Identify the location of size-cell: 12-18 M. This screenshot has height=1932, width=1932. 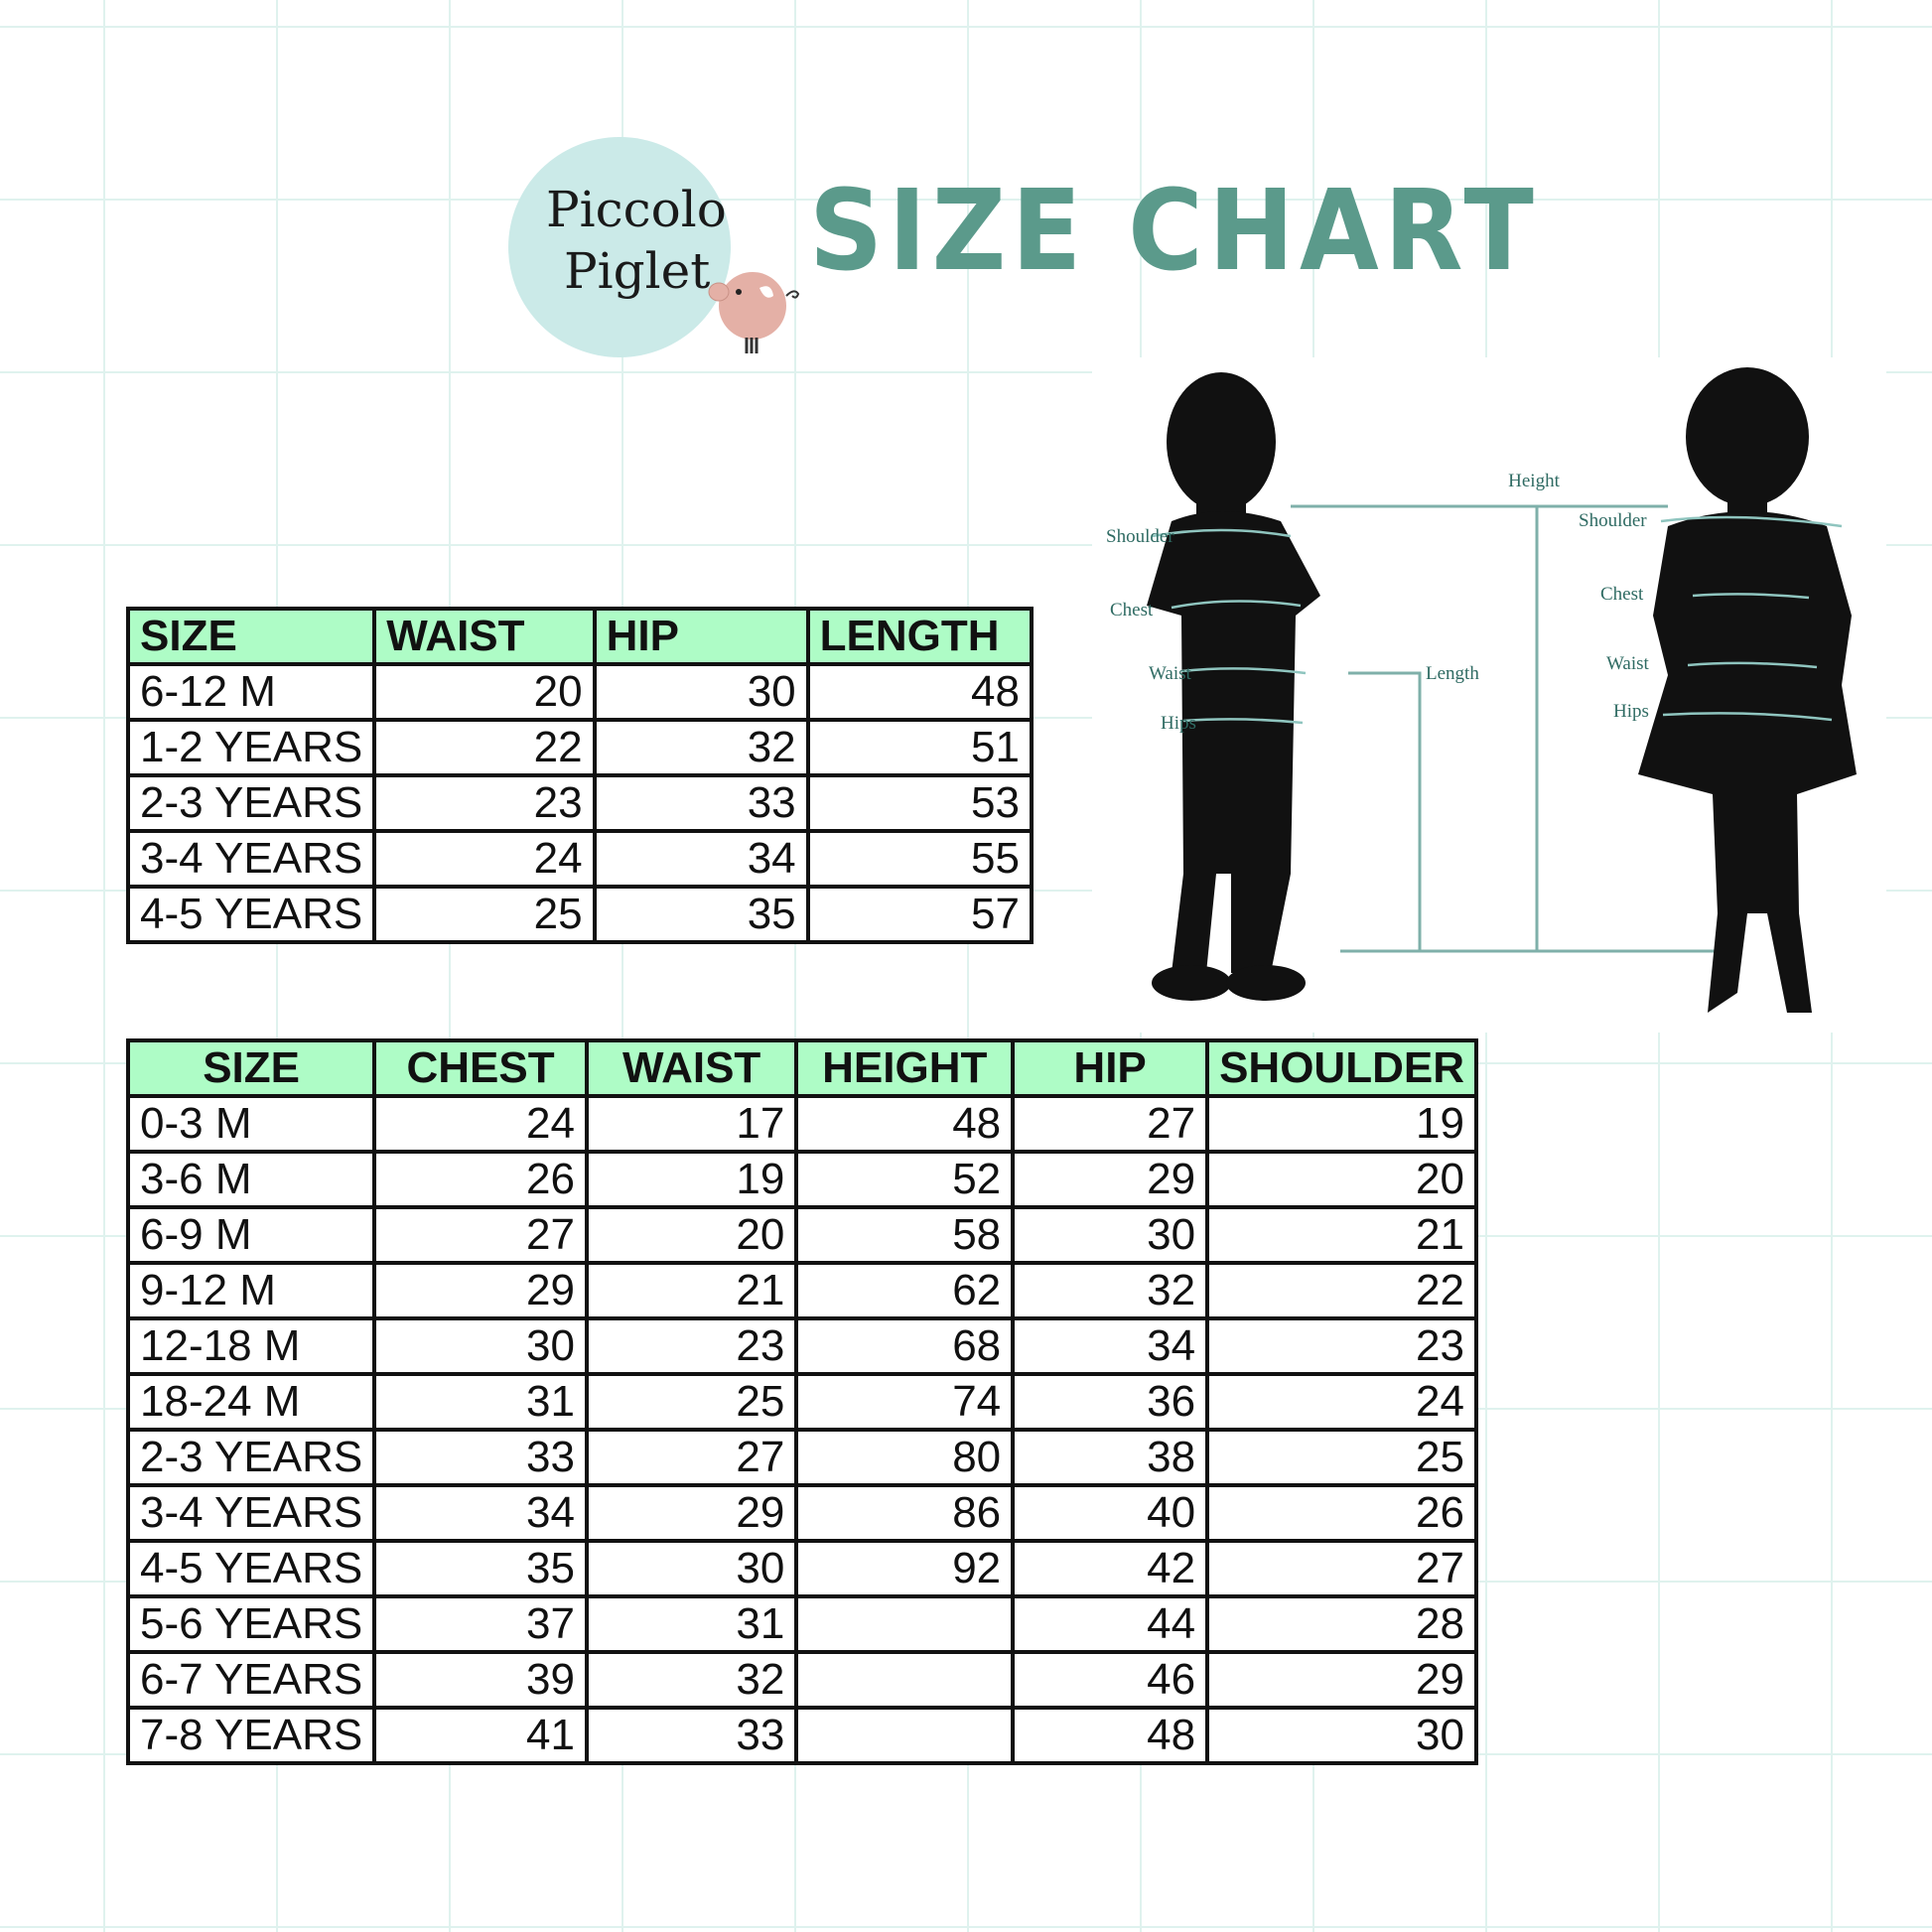
(251, 1346).